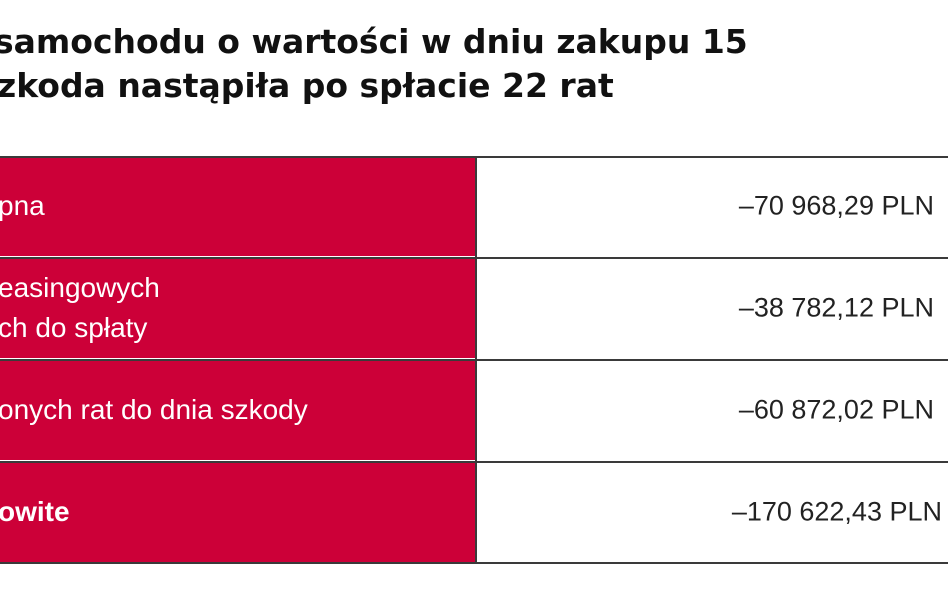  Describe the element at coordinates (836, 205) in the screenshot. I see `row-value: –70 968,29 PLN` at that location.